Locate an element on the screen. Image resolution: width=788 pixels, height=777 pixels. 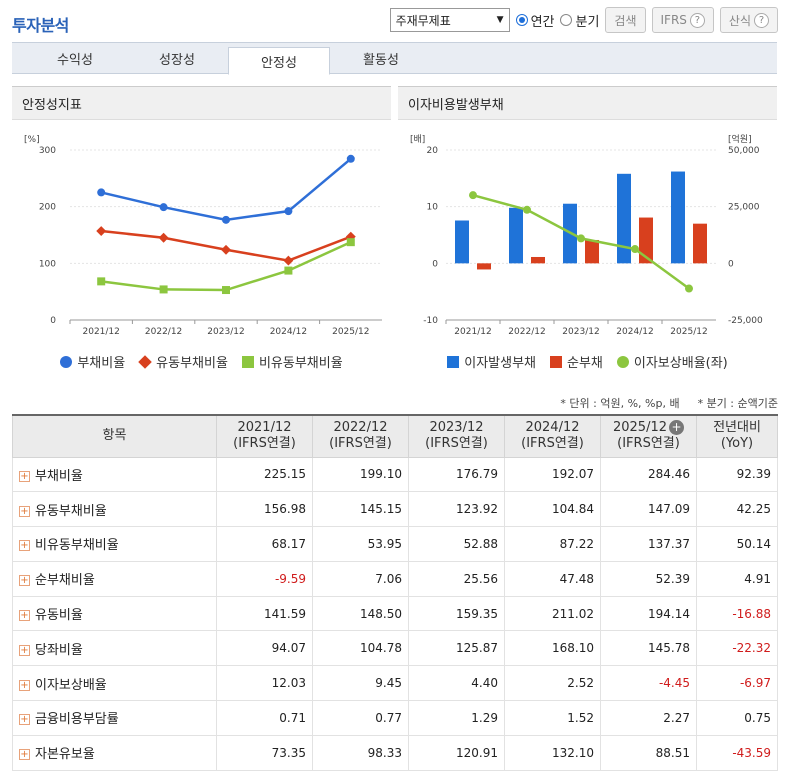
search-button-label: 검색 is located at coordinates (625, 20).